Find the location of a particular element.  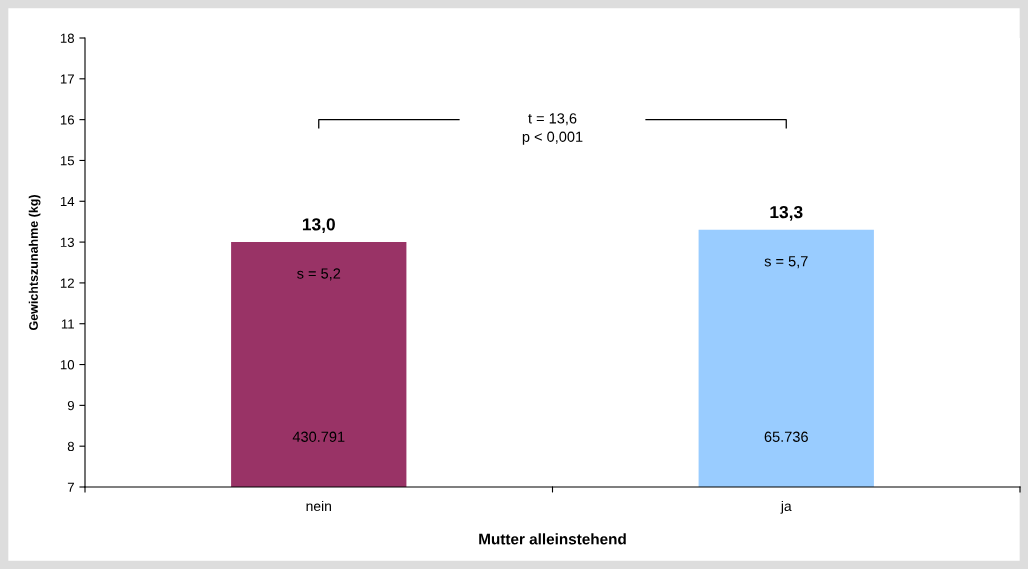

y-tick-label: 11 is located at coordinates (67, 324).